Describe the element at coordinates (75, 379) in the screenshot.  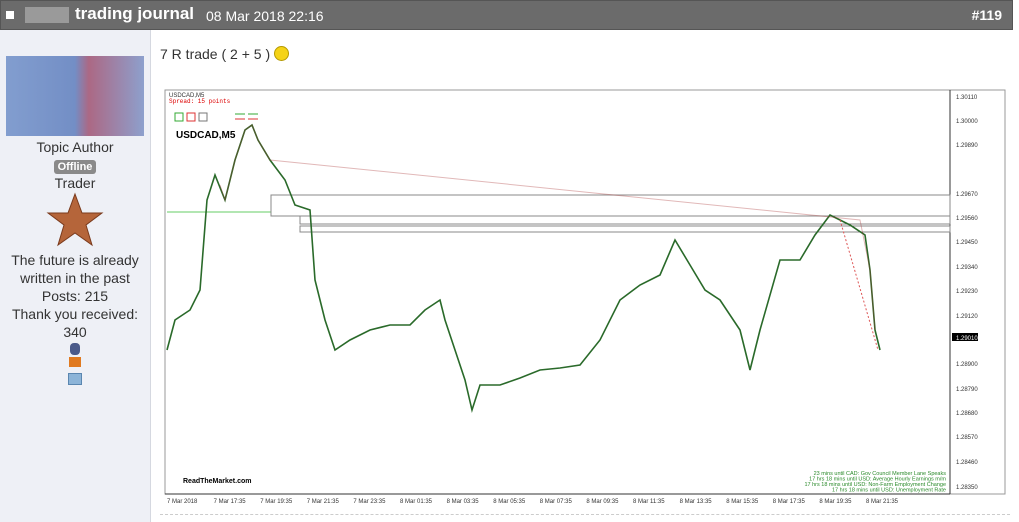
I see `message-icon` at that location.